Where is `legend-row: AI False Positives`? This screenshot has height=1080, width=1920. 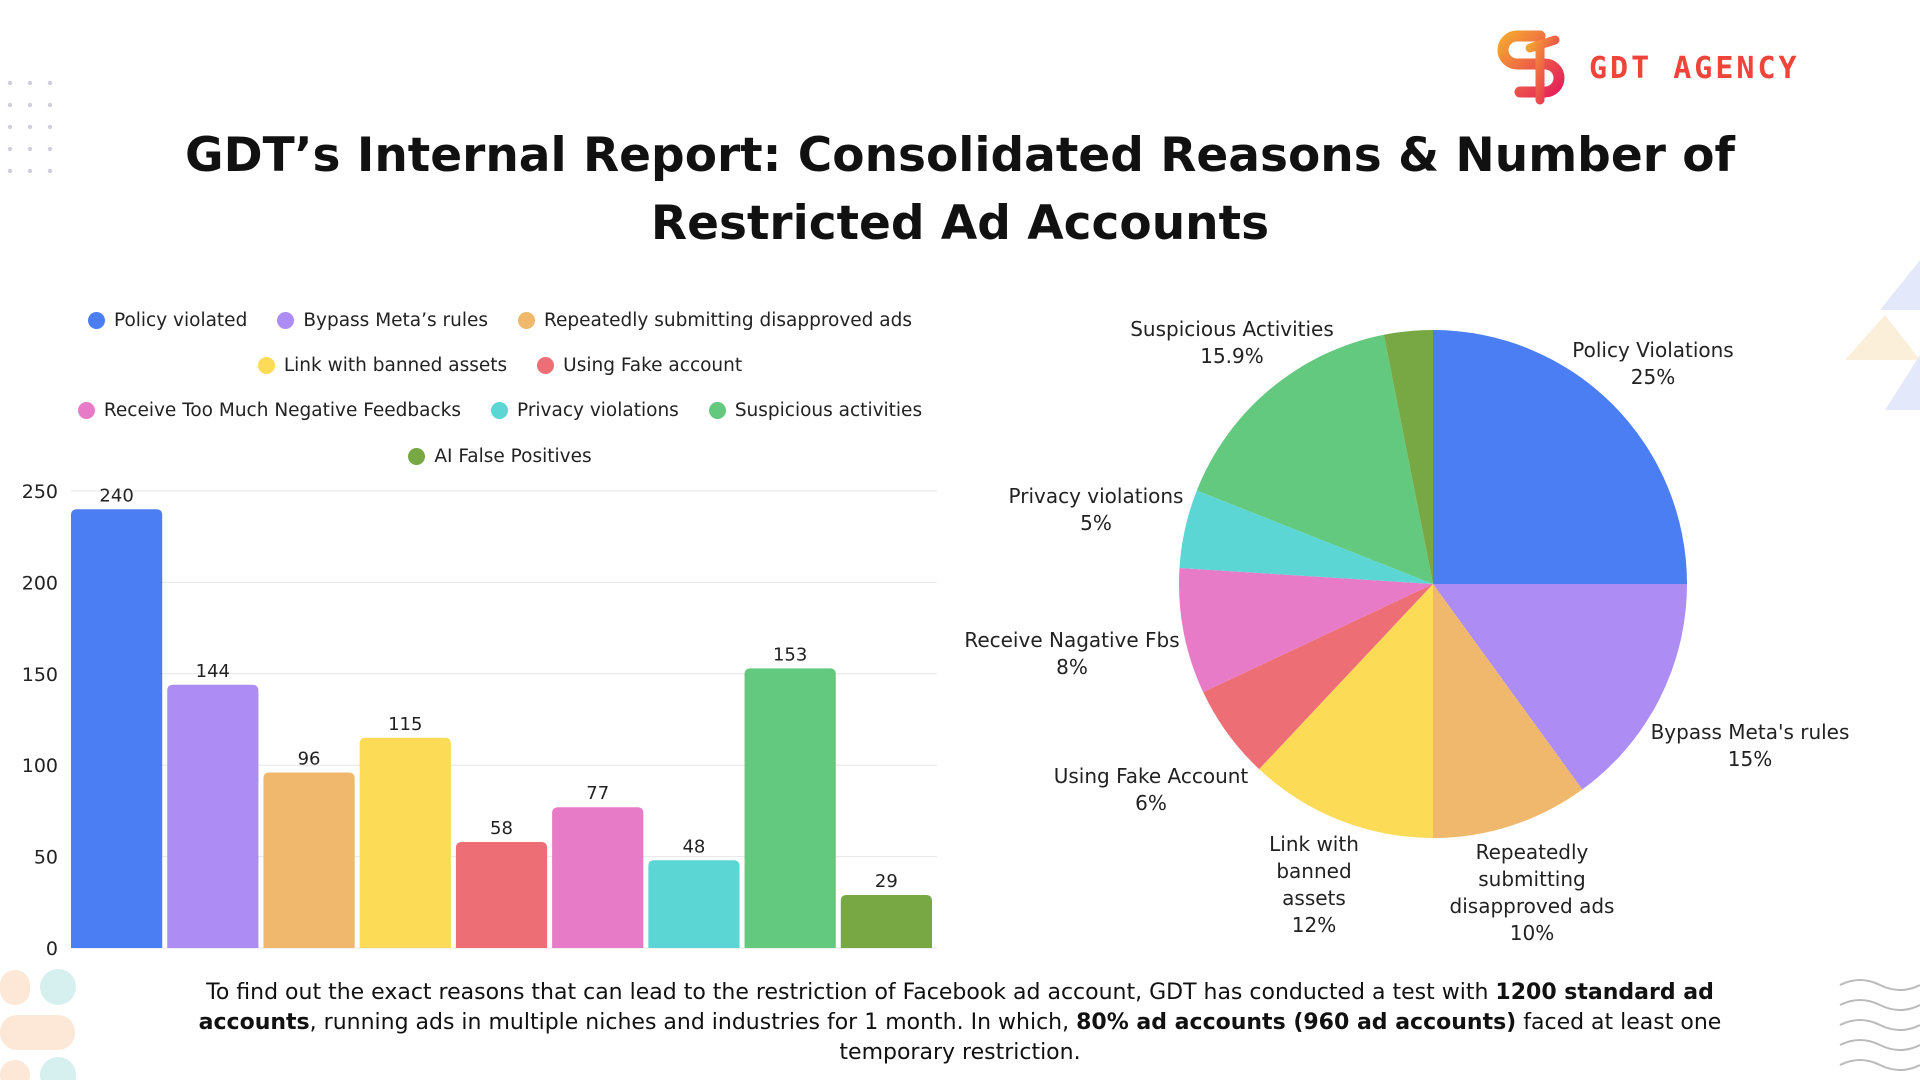
legend-row: AI False Positives is located at coordinates (500, 456).